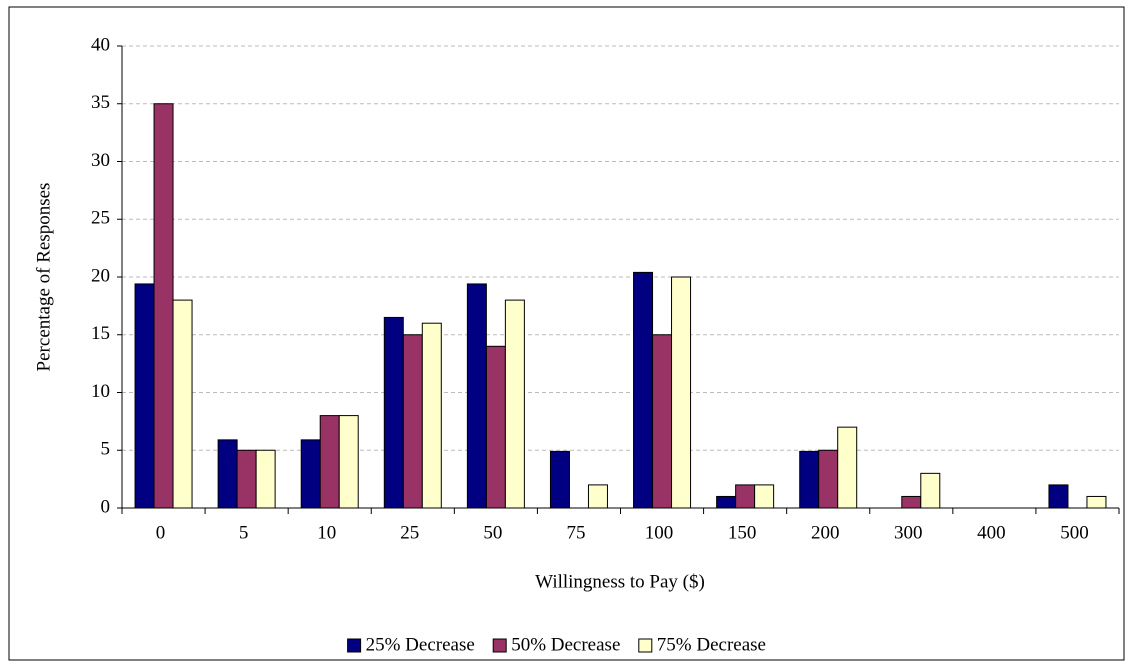  What do you see at coordinates (492, 532) in the screenshot?
I see `x-tick-label: 50` at bounding box center [492, 532].